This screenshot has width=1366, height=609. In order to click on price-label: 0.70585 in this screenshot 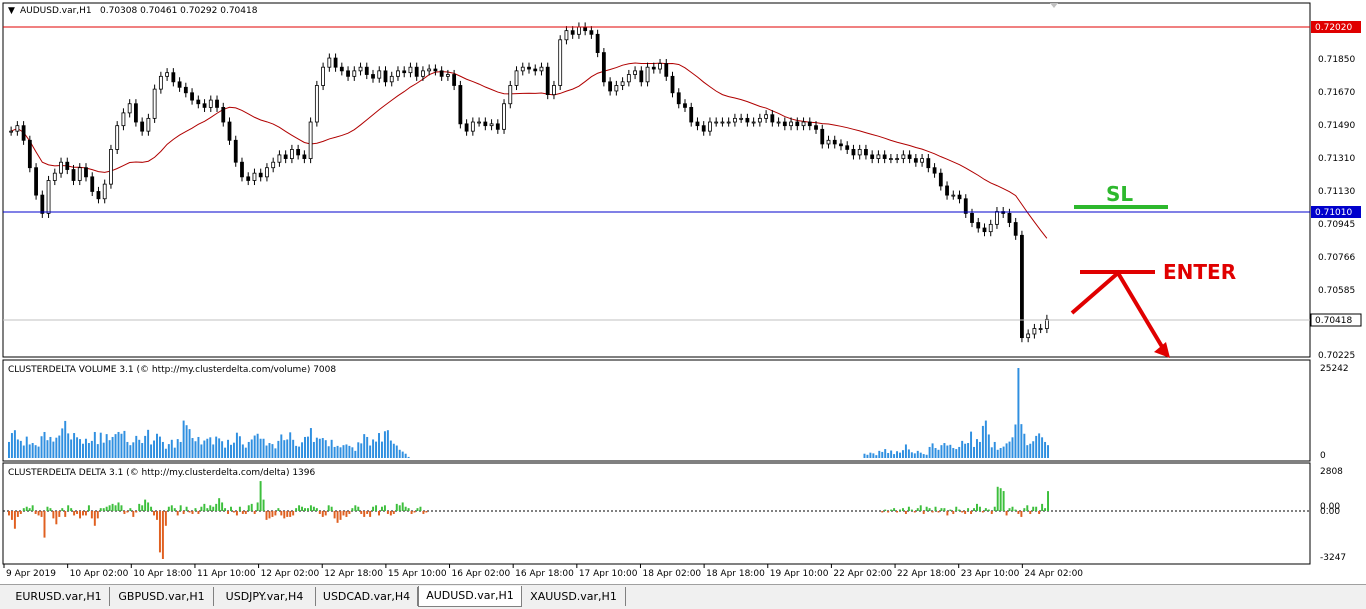, I will do `click(1336, 291)`.